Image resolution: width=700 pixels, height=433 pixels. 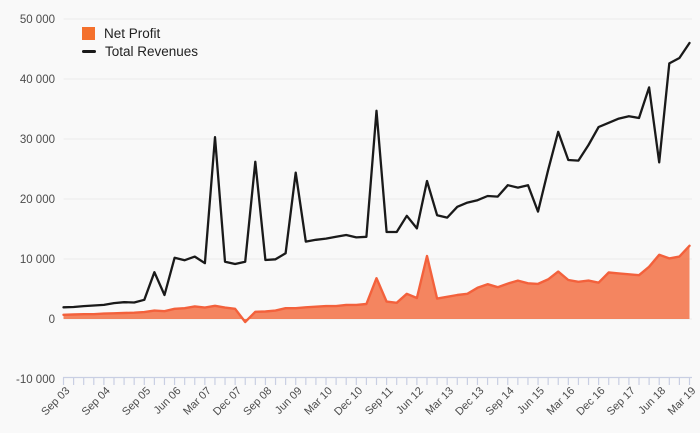 I want to click on x-axis-label: Sep 08, so click(x=257, y=401).